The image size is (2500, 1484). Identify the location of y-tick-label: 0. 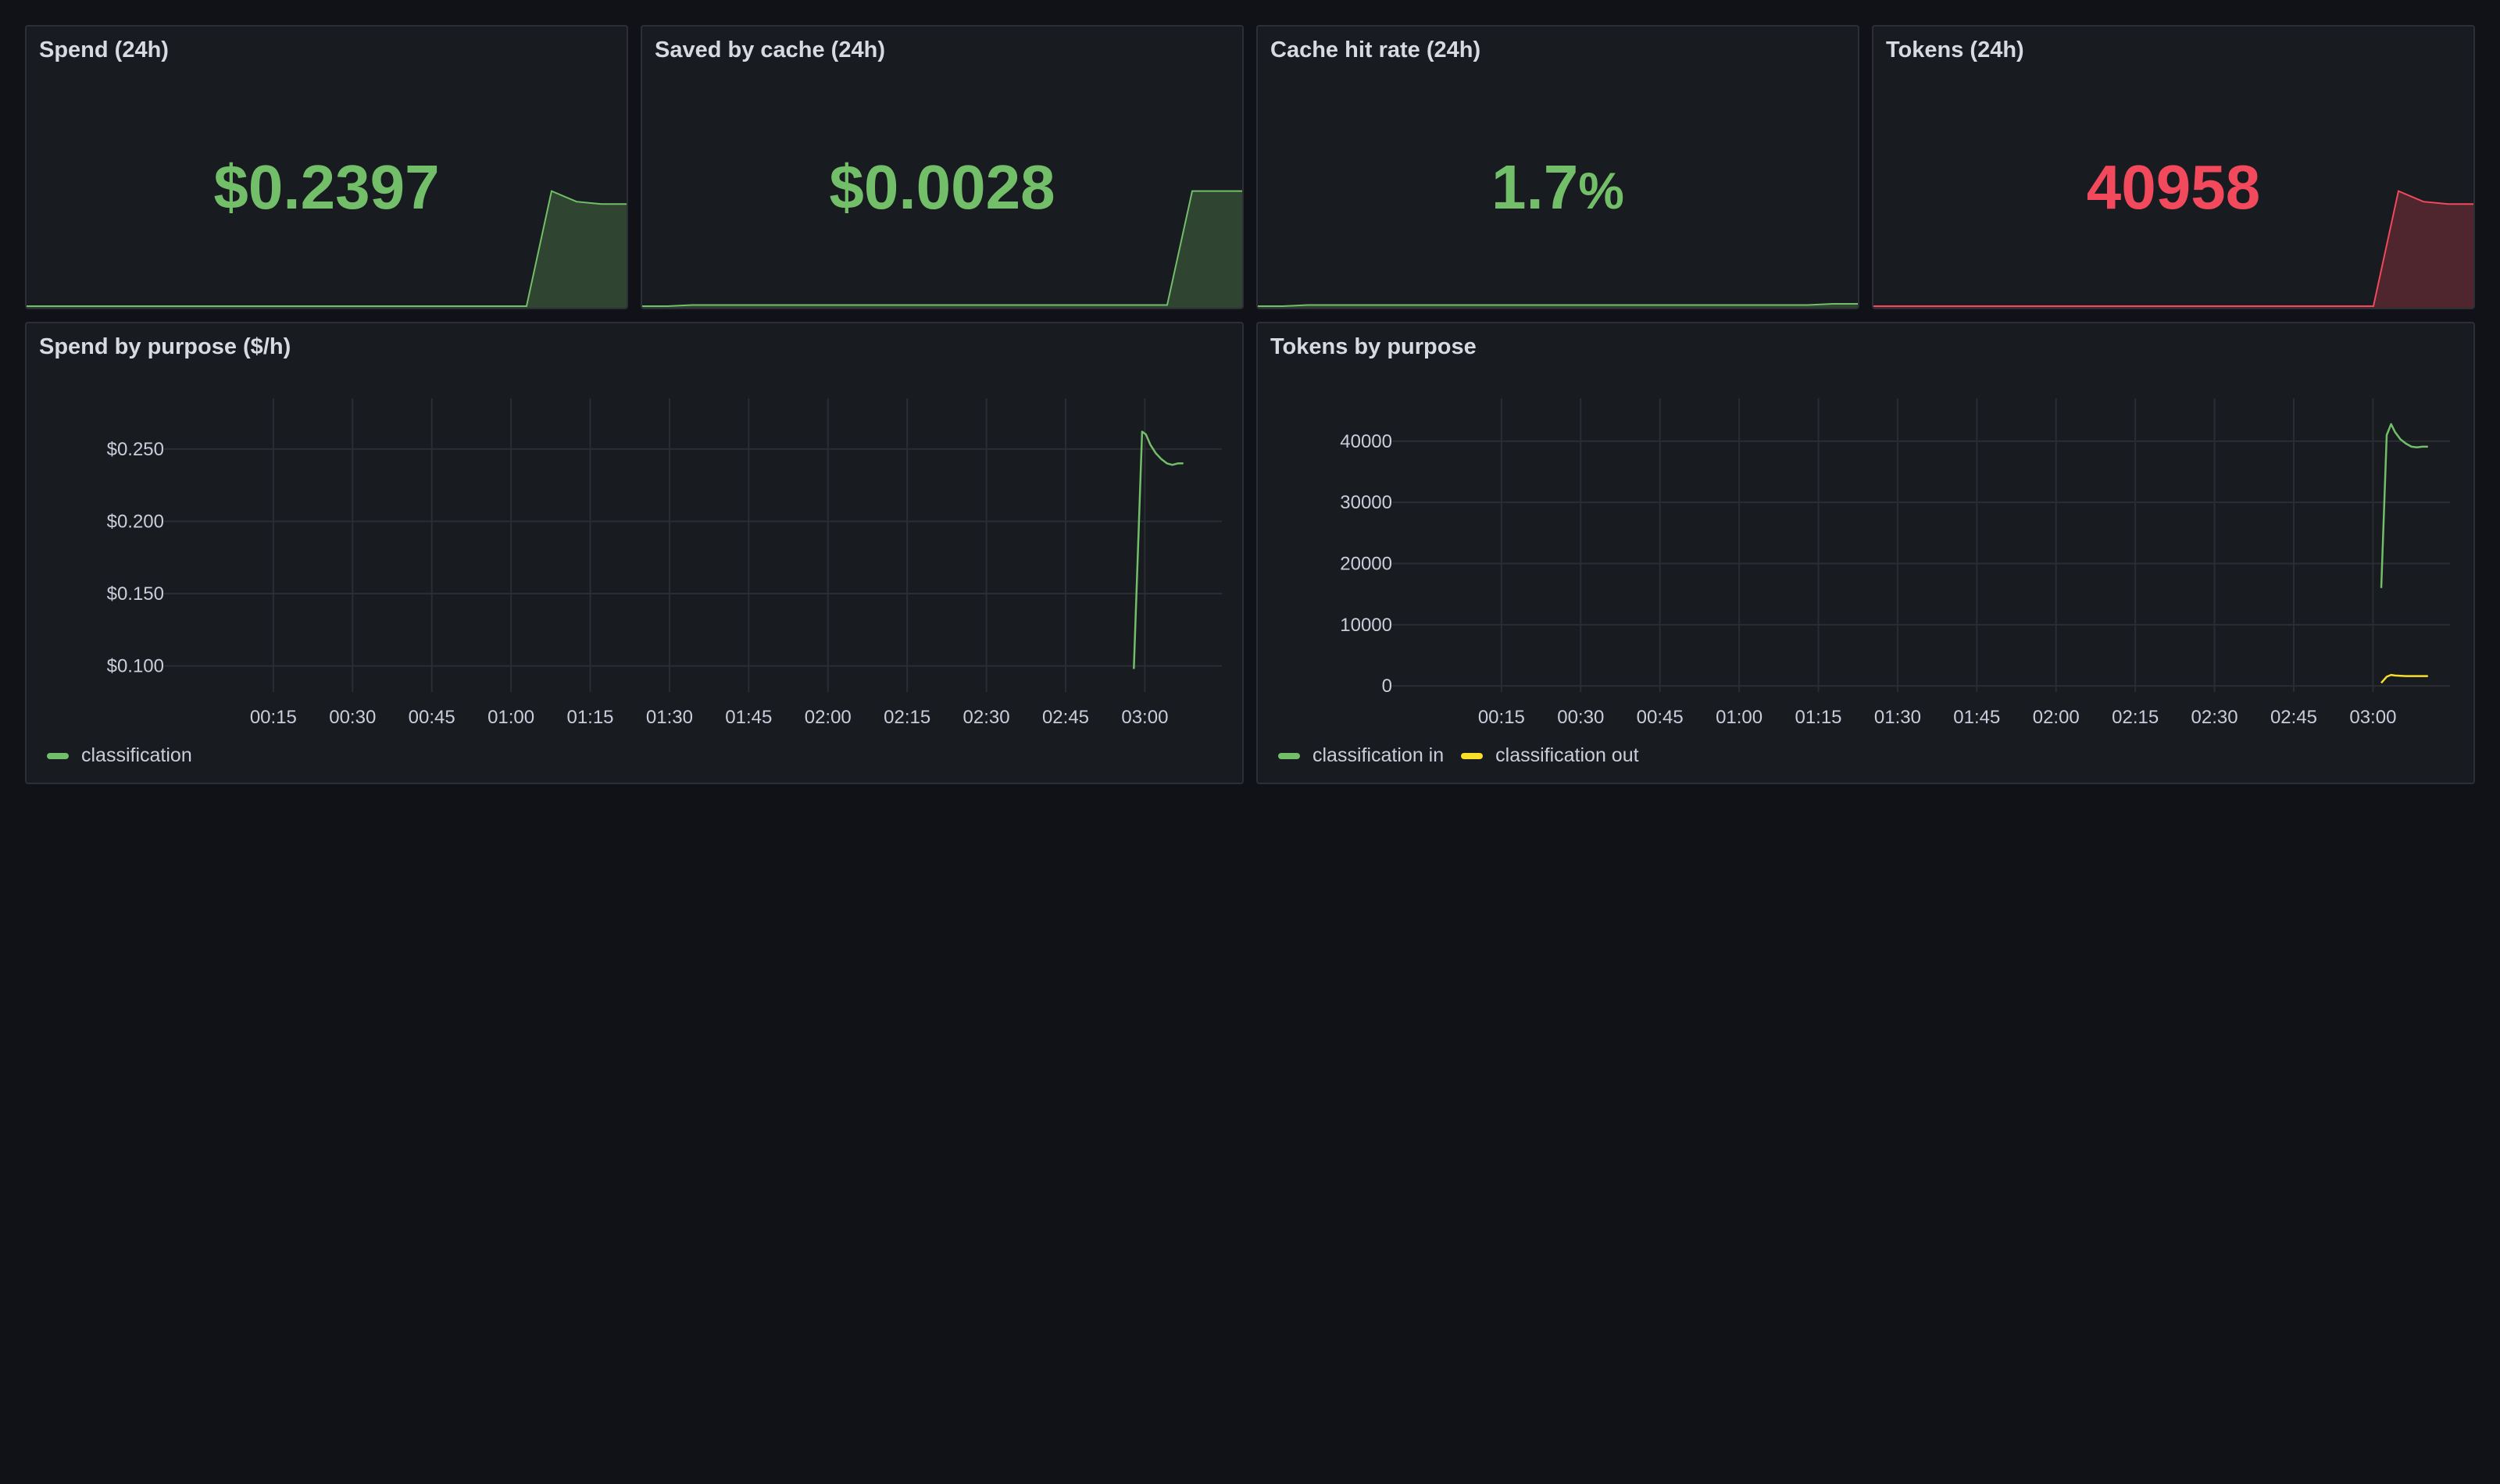
(1387, 686).